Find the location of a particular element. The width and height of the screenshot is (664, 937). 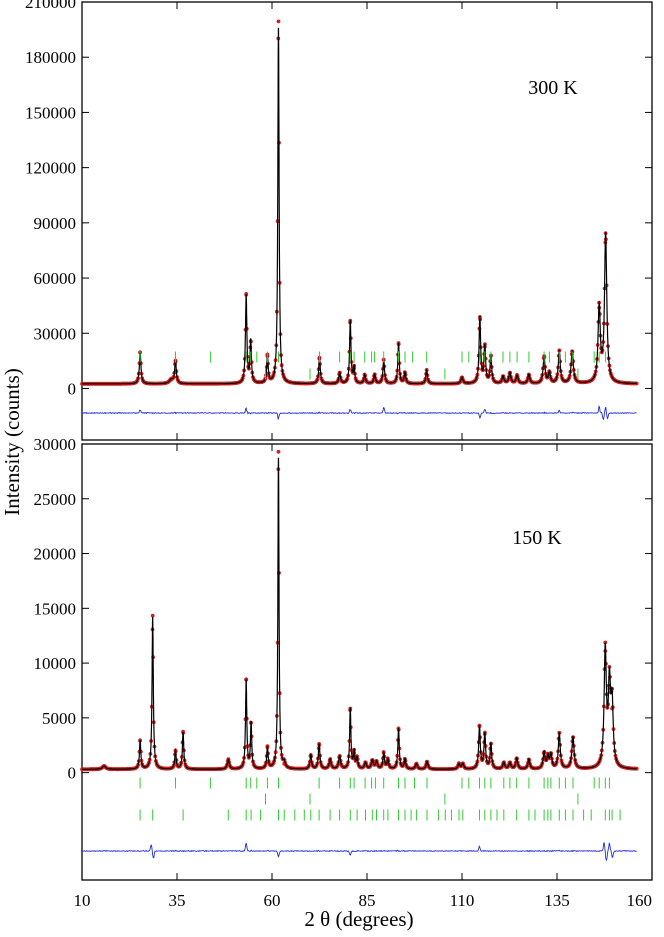

y-axis-label: Intensity (counts) is located at coordinates (12, 442).